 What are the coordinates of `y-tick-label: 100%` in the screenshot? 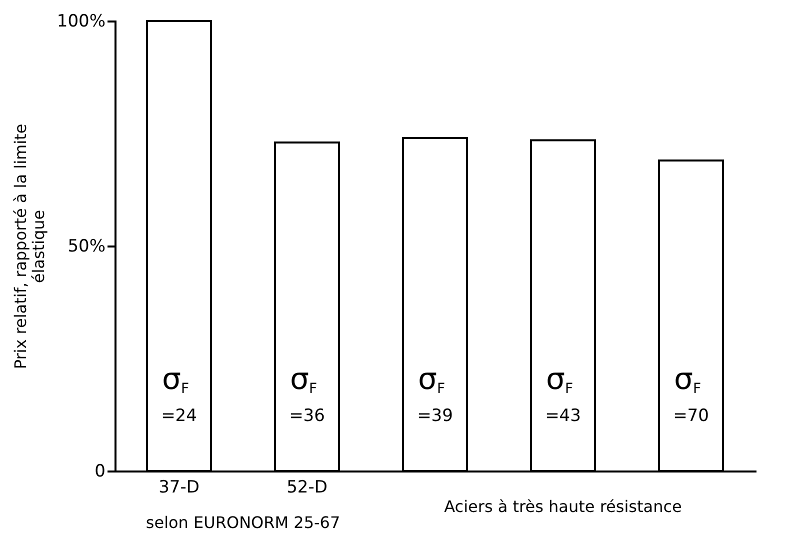 It's located at (81, 22).